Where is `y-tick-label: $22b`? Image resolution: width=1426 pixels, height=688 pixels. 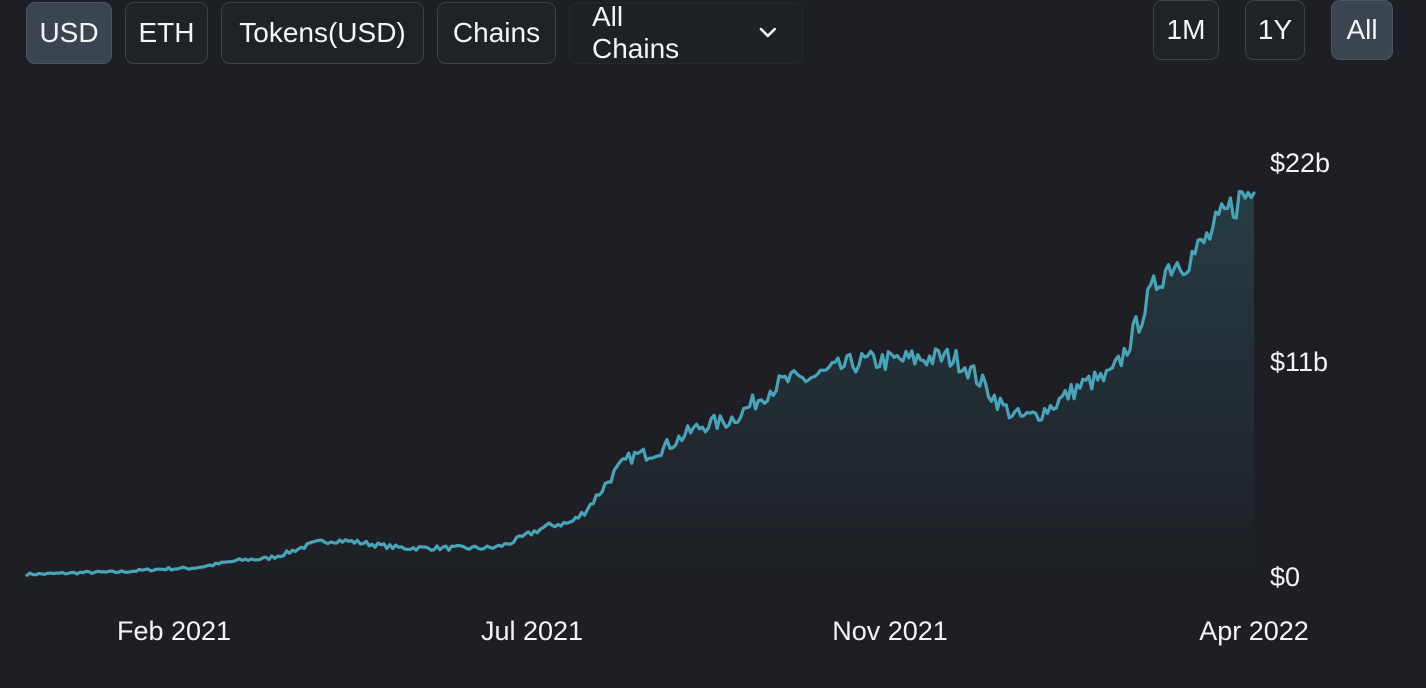 y-tick-label: $22b is located at coordinates (1300, 163).